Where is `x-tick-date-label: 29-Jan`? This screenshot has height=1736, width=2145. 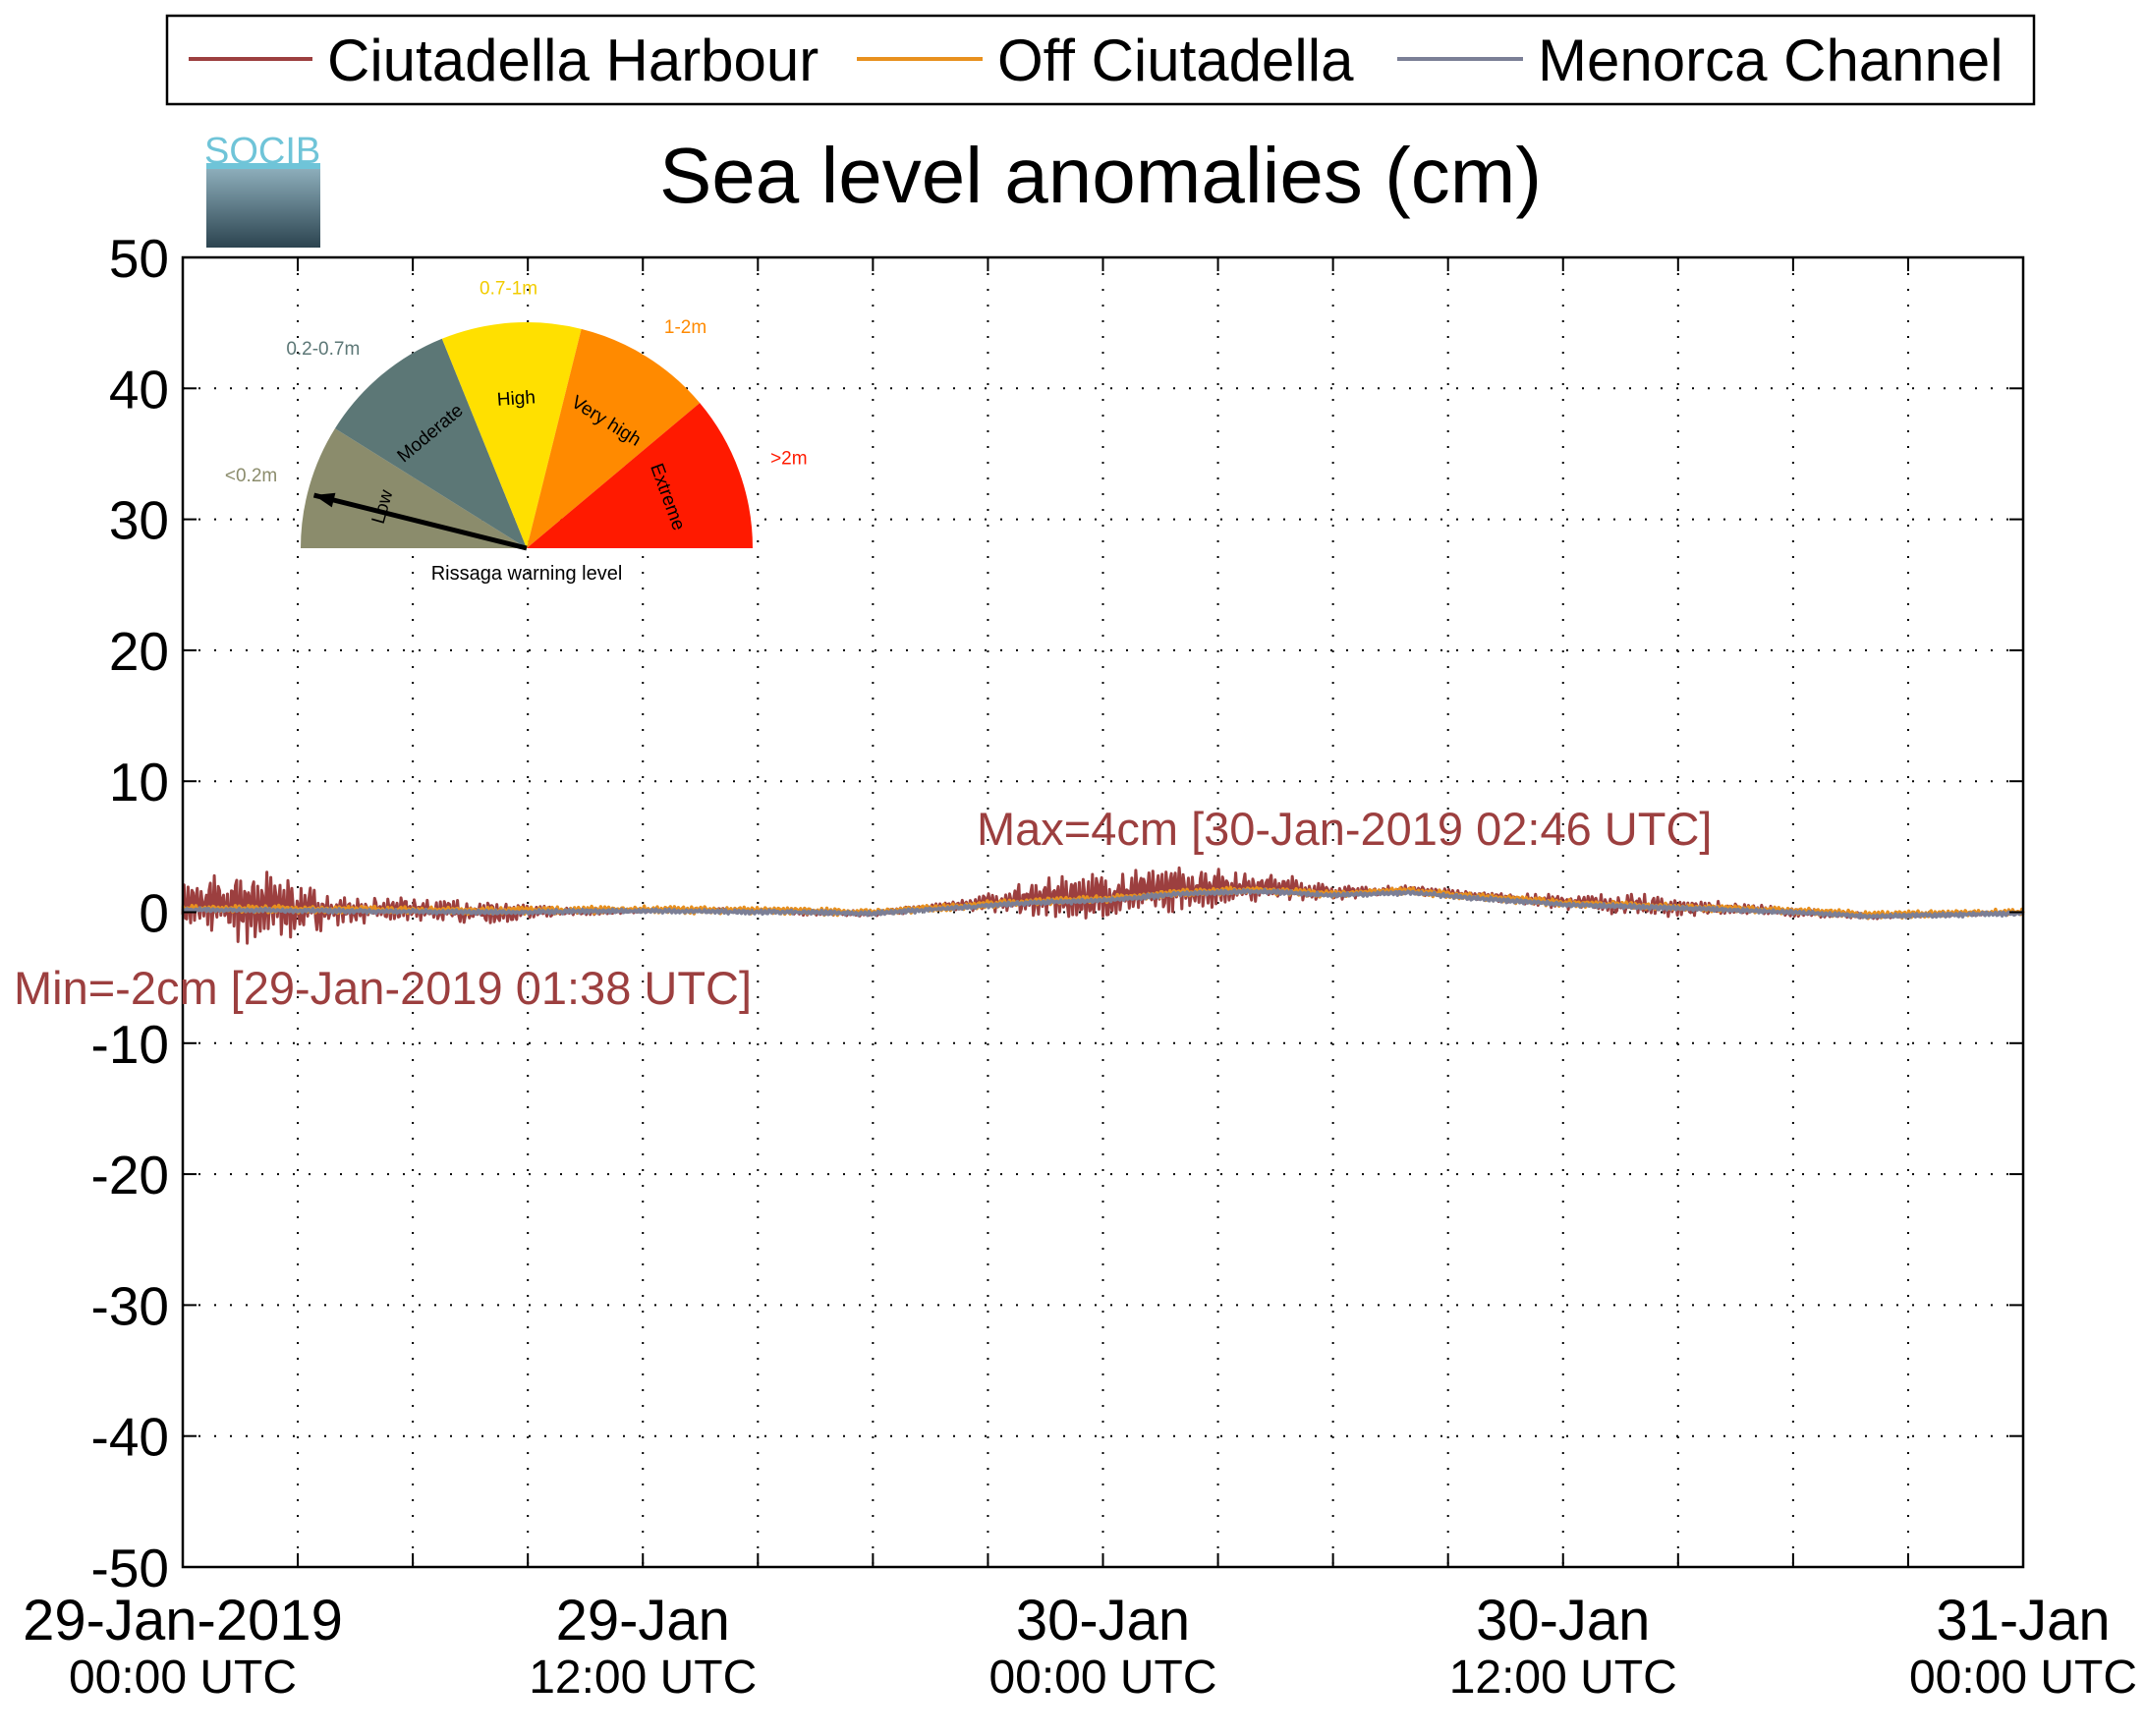 x-tick-date-label: 29-Jan is located at coordinates (643, 1620).